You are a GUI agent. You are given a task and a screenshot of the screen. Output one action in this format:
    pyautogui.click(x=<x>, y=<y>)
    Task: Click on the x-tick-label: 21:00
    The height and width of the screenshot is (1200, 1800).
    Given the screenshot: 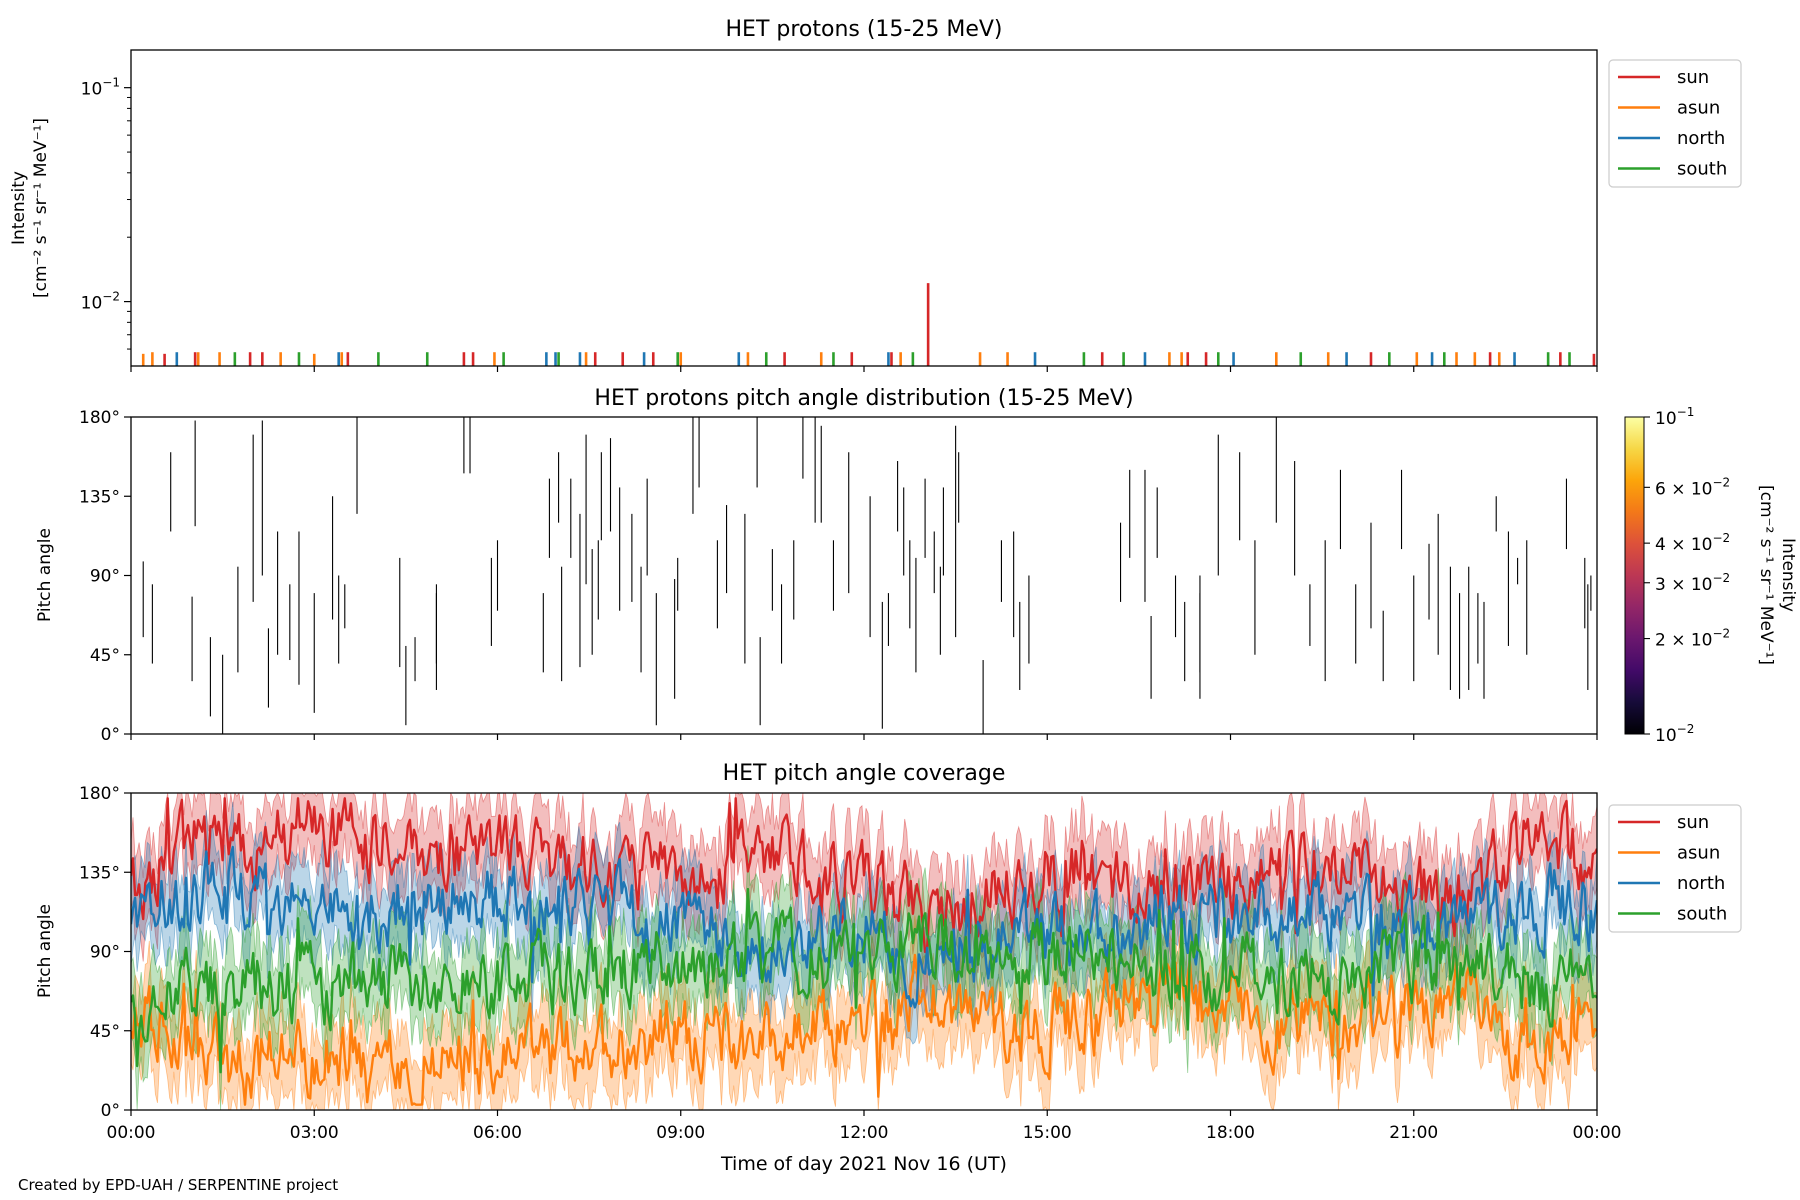 What is the action you would take?
    pyautogui.click(x=1413, y=1133)
    